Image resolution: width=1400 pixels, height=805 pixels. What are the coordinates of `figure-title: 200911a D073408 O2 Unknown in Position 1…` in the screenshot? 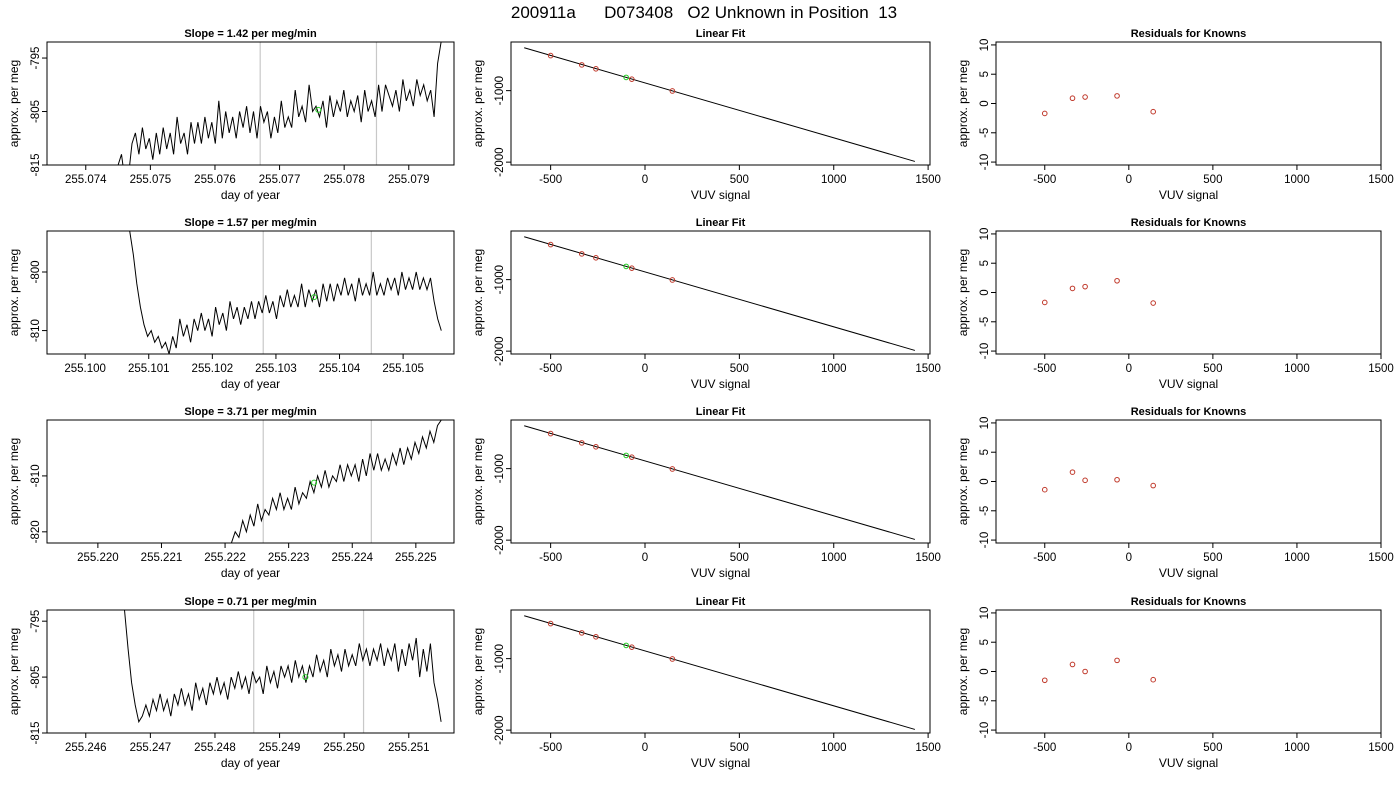 It's located at (704, 12).